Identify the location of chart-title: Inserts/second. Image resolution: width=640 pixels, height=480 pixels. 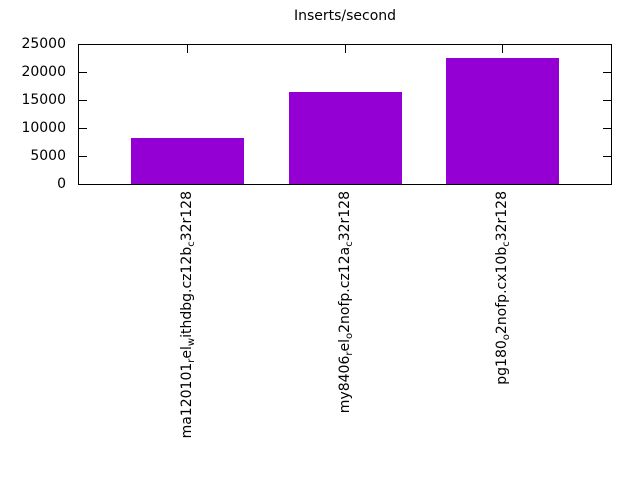
(345, 16).